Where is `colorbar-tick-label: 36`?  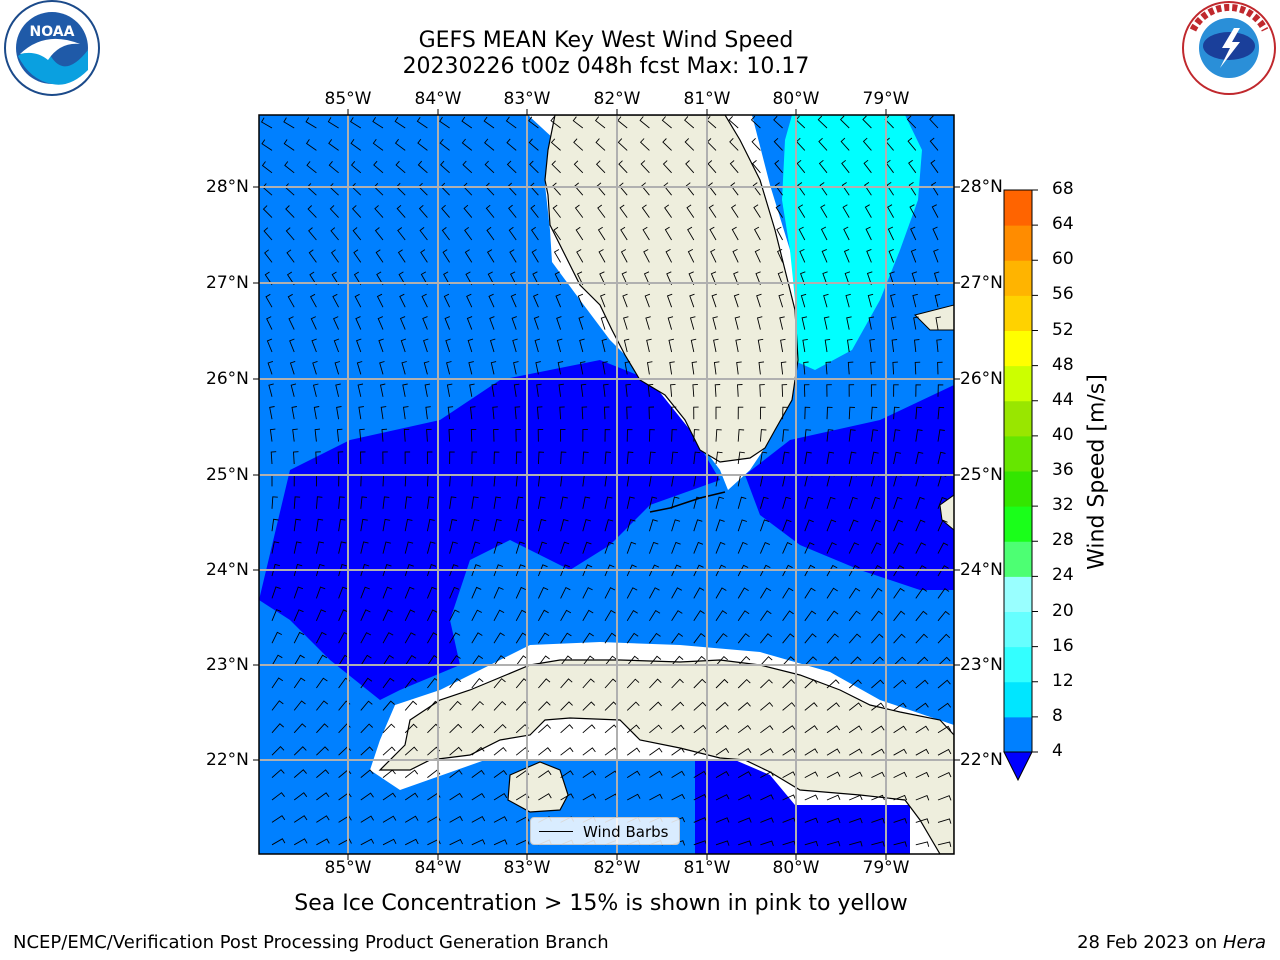 colorbar-tick-label: 36 is located at coordinates (1063, 470).